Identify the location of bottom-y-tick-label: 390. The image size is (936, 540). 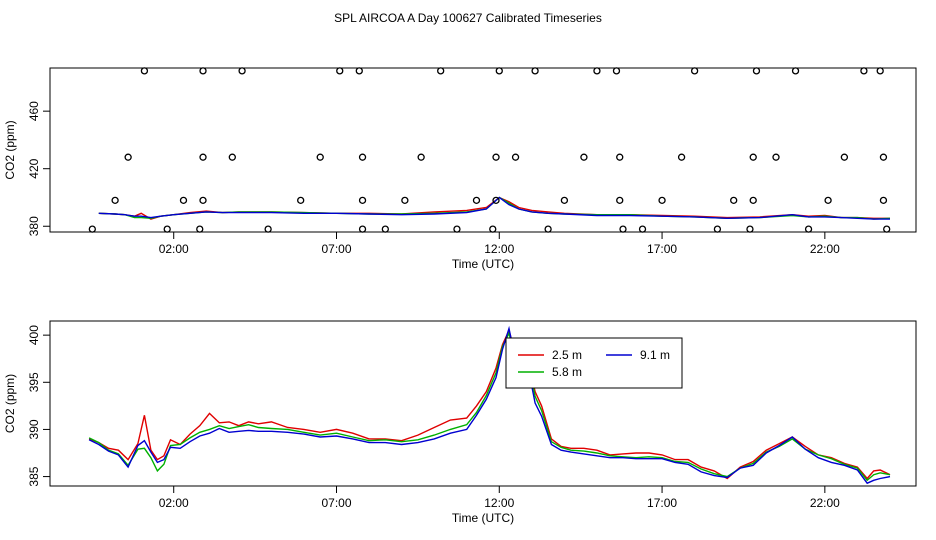
(34, 429).